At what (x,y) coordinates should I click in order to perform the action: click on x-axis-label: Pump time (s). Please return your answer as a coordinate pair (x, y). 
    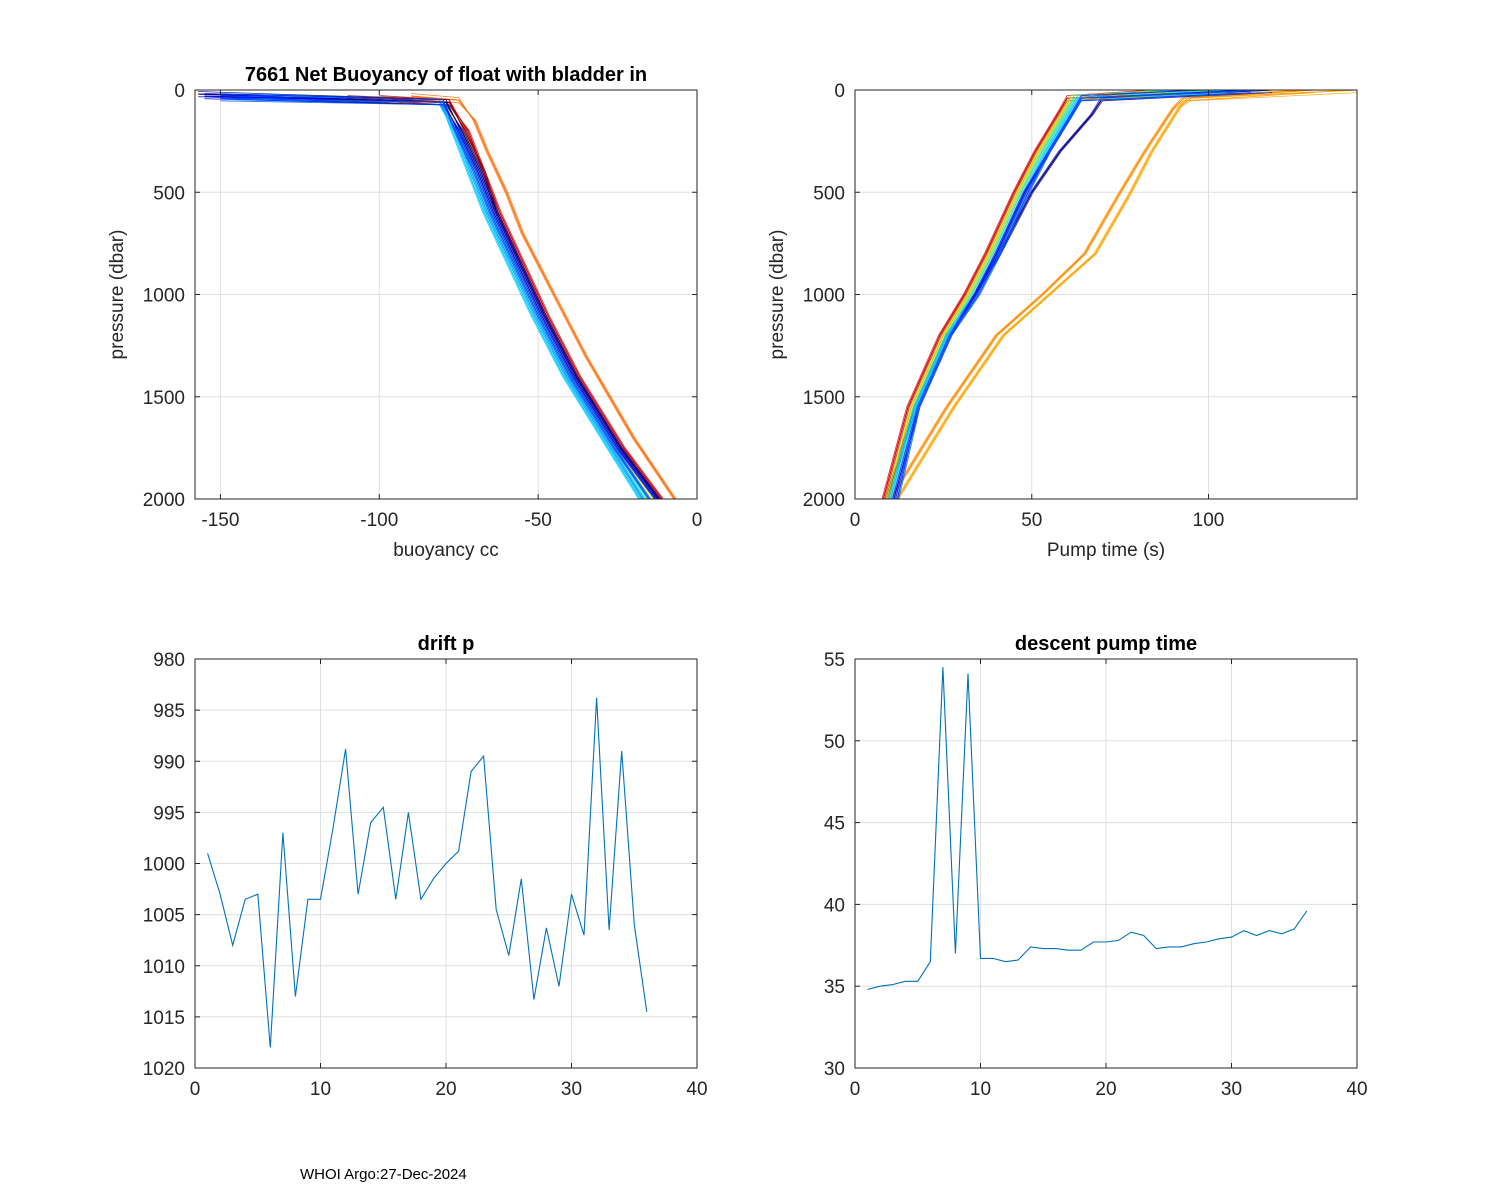
    Looking at the image, I should click on (1106, 550).